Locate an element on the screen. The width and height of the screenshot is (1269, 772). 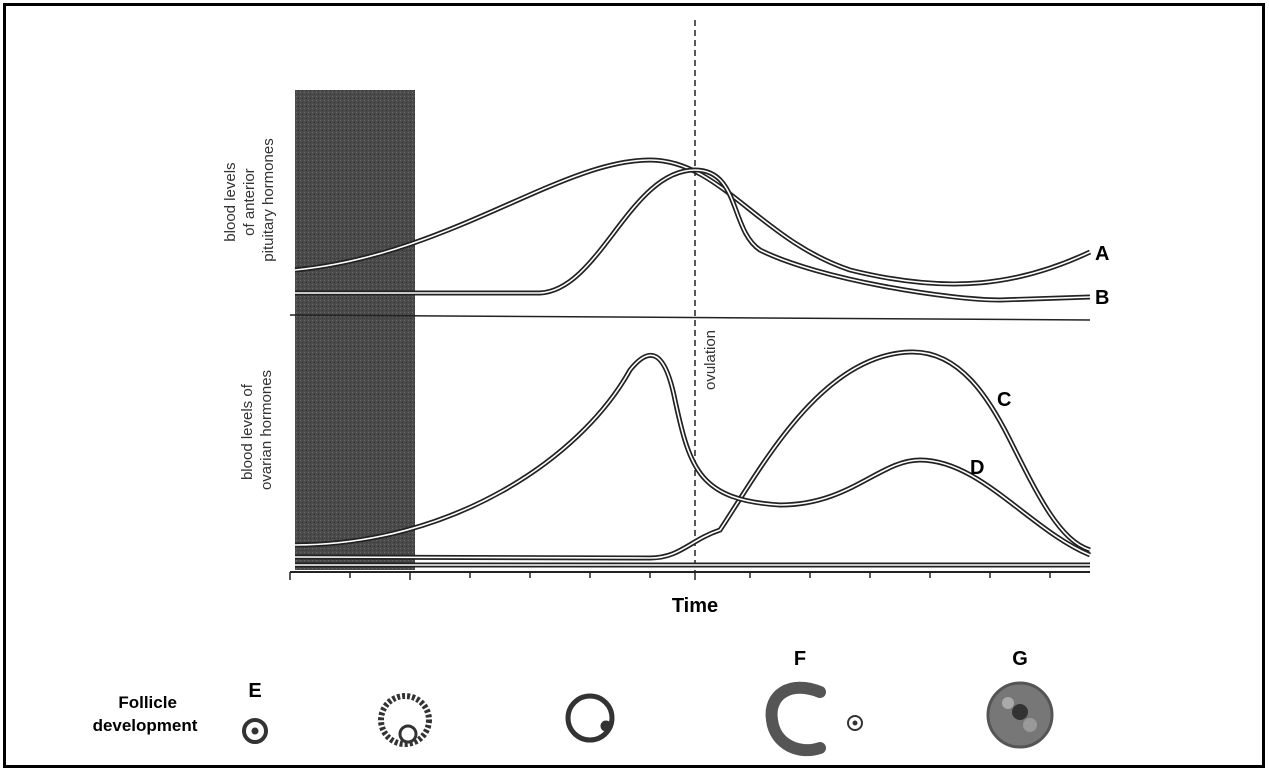
y-label-line: of anterior is located at coordinates (249, 202).